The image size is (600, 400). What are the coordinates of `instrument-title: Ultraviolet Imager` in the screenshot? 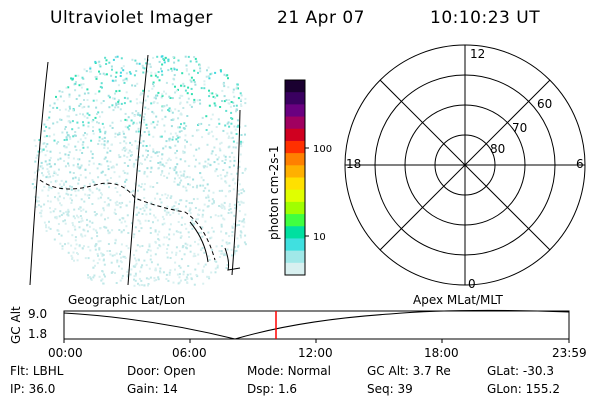 It's located at (131, 18).